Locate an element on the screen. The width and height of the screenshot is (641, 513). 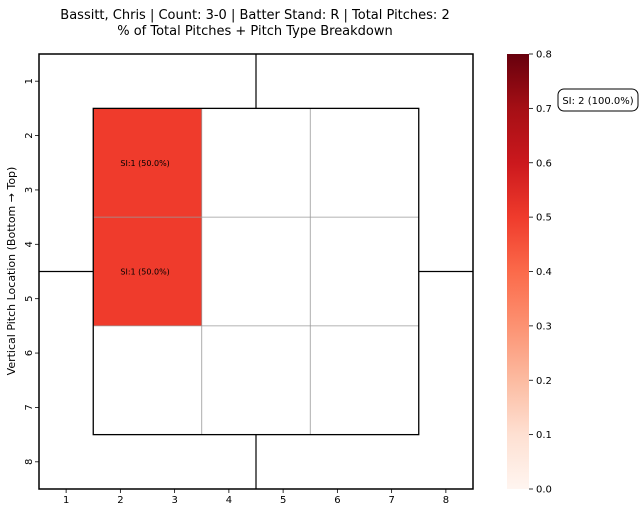
x-tick-label-3: 3 is located at coordinates (174, 500).